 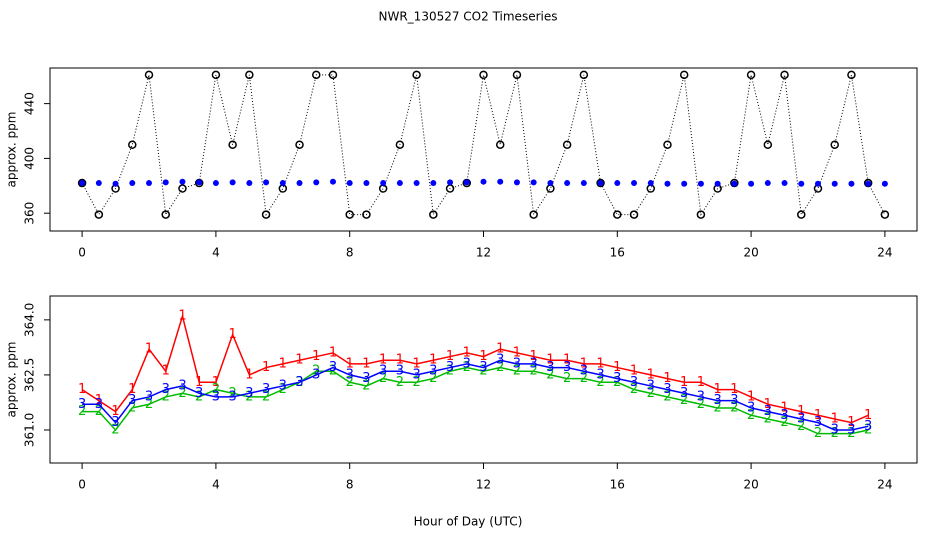 What do you see at coordinates (12, 380) in the screenshot?
I see `y-axis-label: approx. ppm` at bounding box center [12, 380].